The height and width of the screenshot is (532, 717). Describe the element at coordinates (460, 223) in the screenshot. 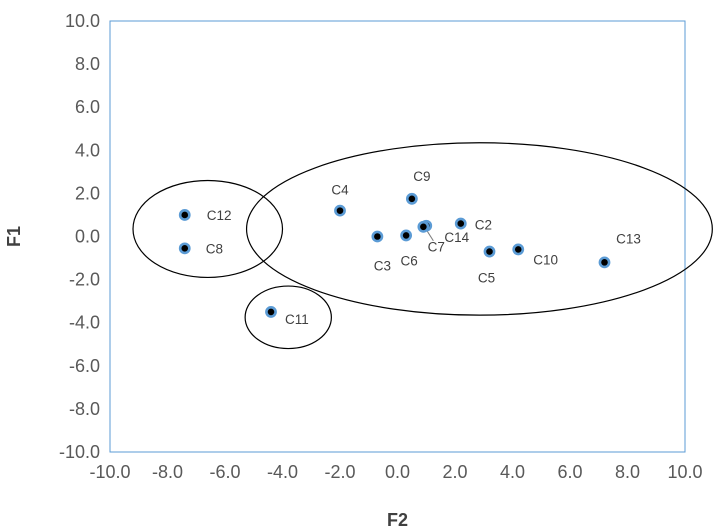

I see `data-point-c2` at that location.